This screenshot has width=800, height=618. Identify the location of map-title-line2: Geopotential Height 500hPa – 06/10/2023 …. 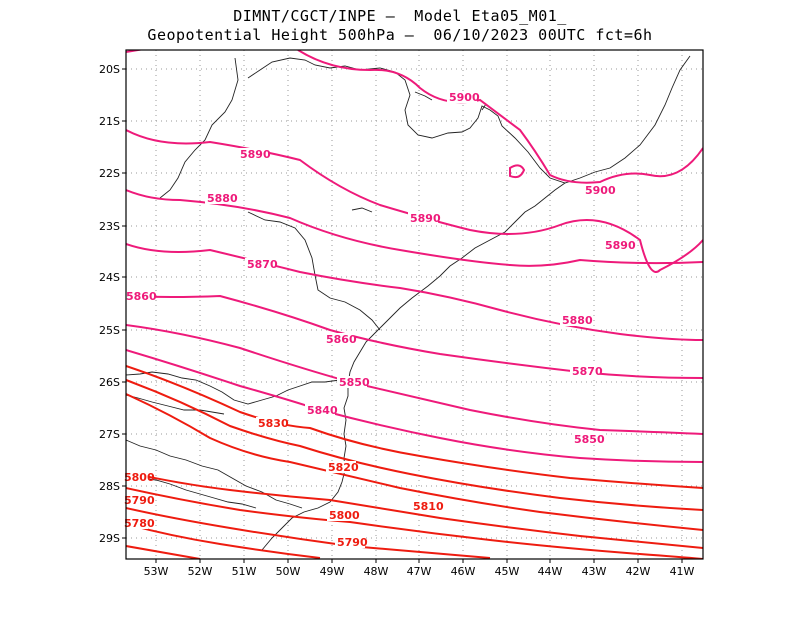
(400, 35).